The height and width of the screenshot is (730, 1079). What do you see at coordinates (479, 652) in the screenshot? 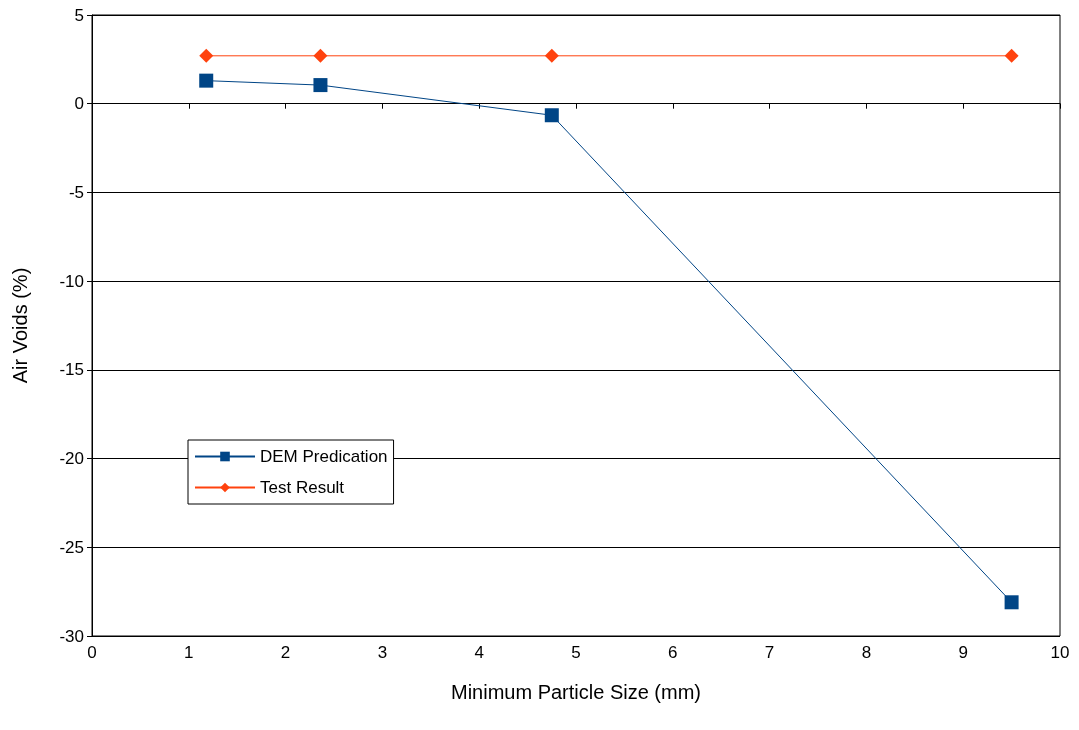
I see `x-tick-label: 4` at bounding box center [479, 652].